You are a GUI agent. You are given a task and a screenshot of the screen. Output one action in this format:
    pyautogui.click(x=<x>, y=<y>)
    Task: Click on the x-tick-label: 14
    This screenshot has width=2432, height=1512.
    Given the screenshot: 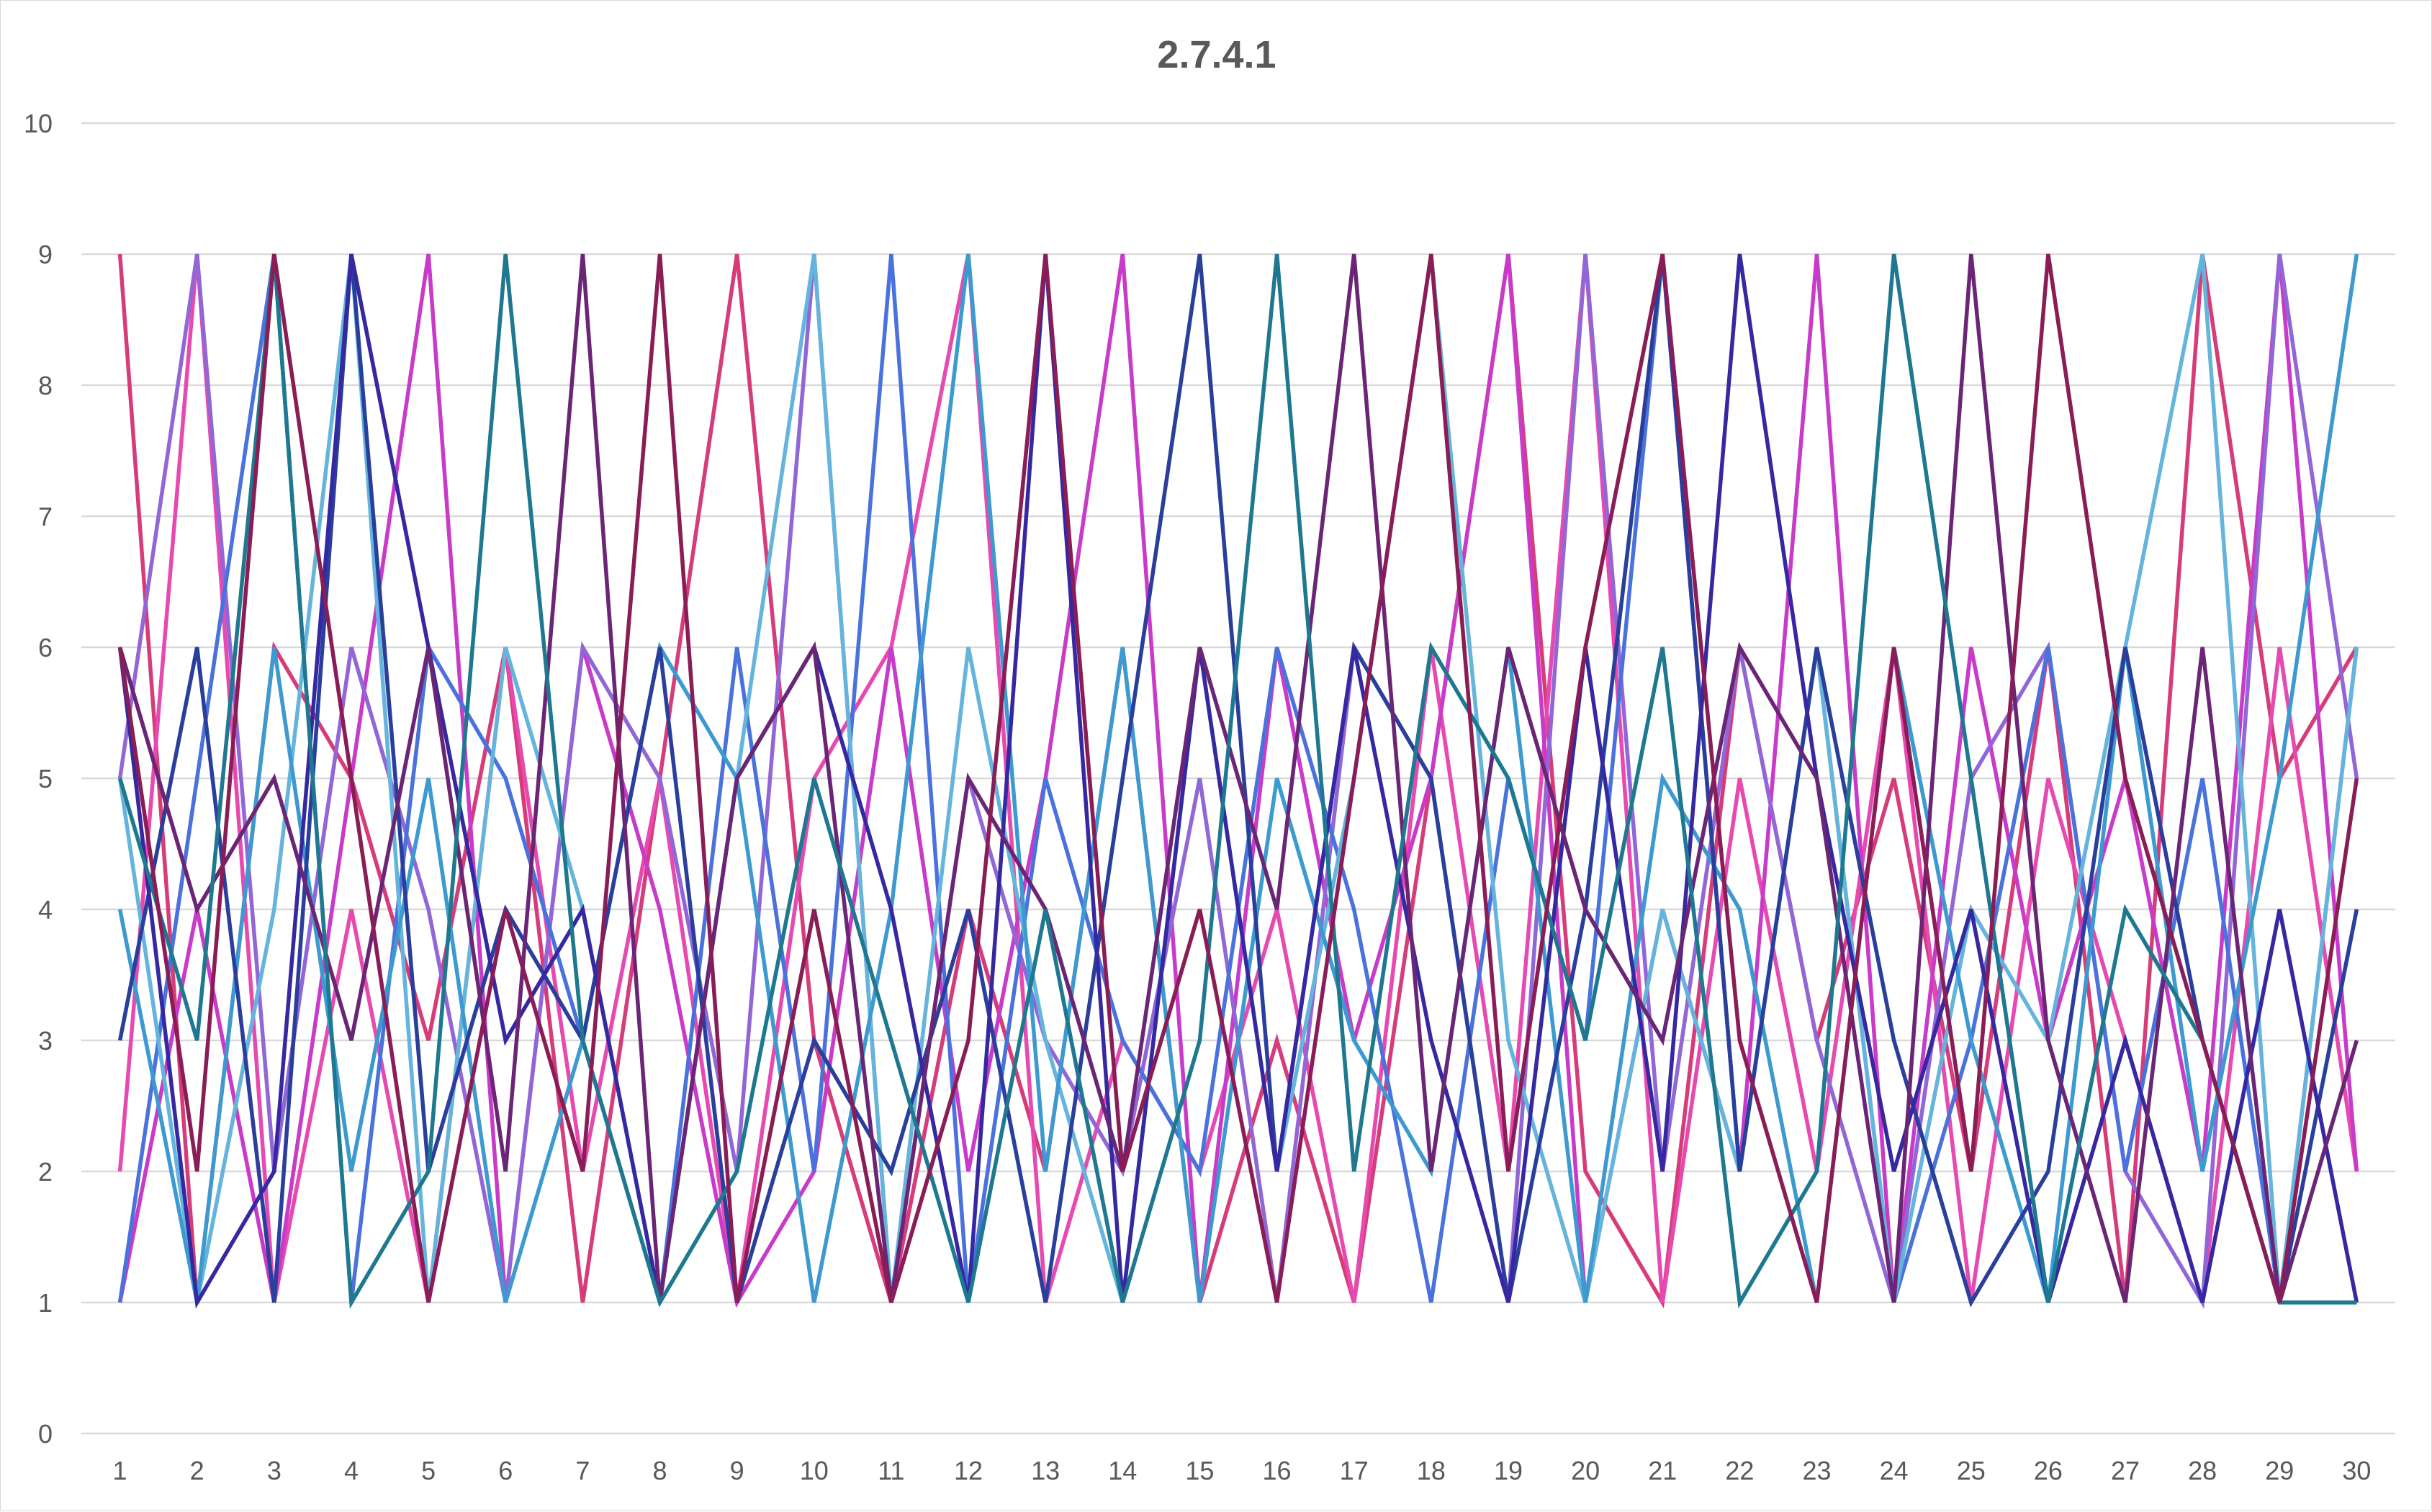 What is the action you would take?
    pyautogui.click(x=1122, y=1470)
    